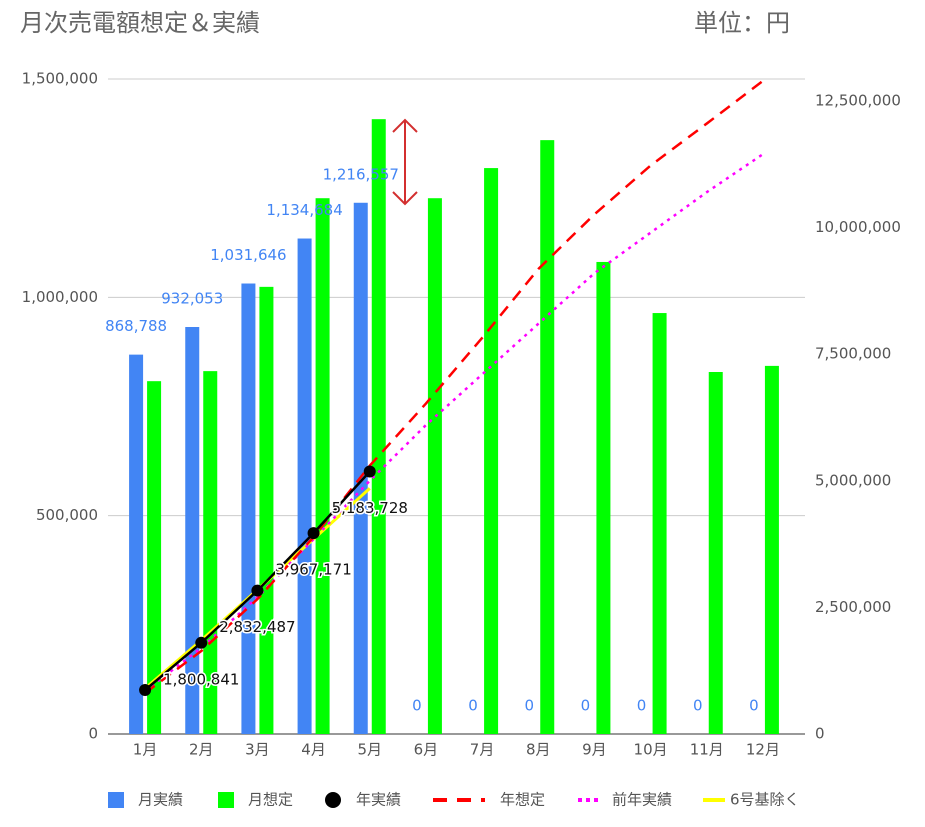 This screenshot has width=925, height=827. I want to click on line-value-label: 2,832,487, so click(257, 627).